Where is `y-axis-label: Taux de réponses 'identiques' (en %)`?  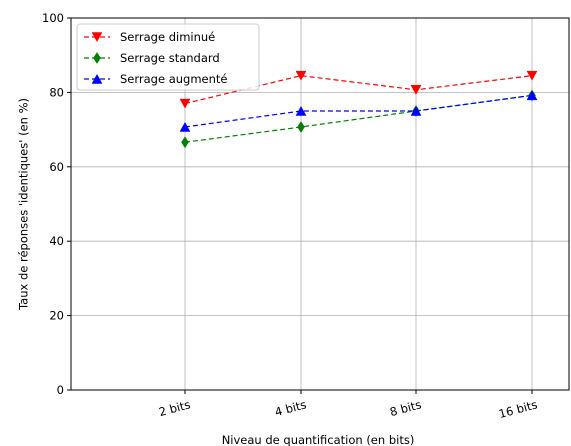
y-axis-label: Taux de réponses 'identiques' (en %) is located at coordinates (24, 204).